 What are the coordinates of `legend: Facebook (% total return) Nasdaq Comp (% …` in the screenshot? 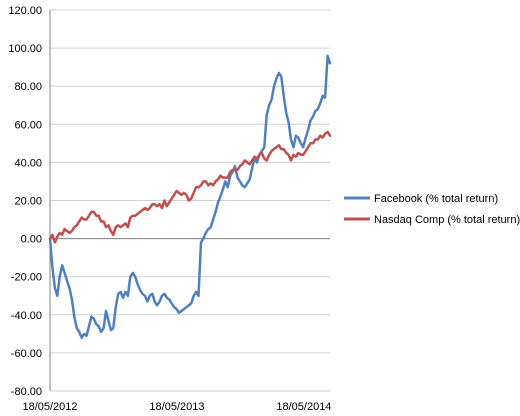 It's located at (432, 209).